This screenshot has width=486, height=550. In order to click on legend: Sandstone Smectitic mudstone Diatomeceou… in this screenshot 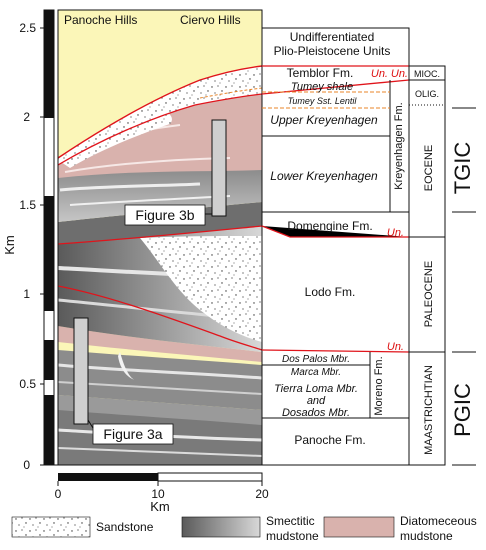, I will do `click(244, 528)`.